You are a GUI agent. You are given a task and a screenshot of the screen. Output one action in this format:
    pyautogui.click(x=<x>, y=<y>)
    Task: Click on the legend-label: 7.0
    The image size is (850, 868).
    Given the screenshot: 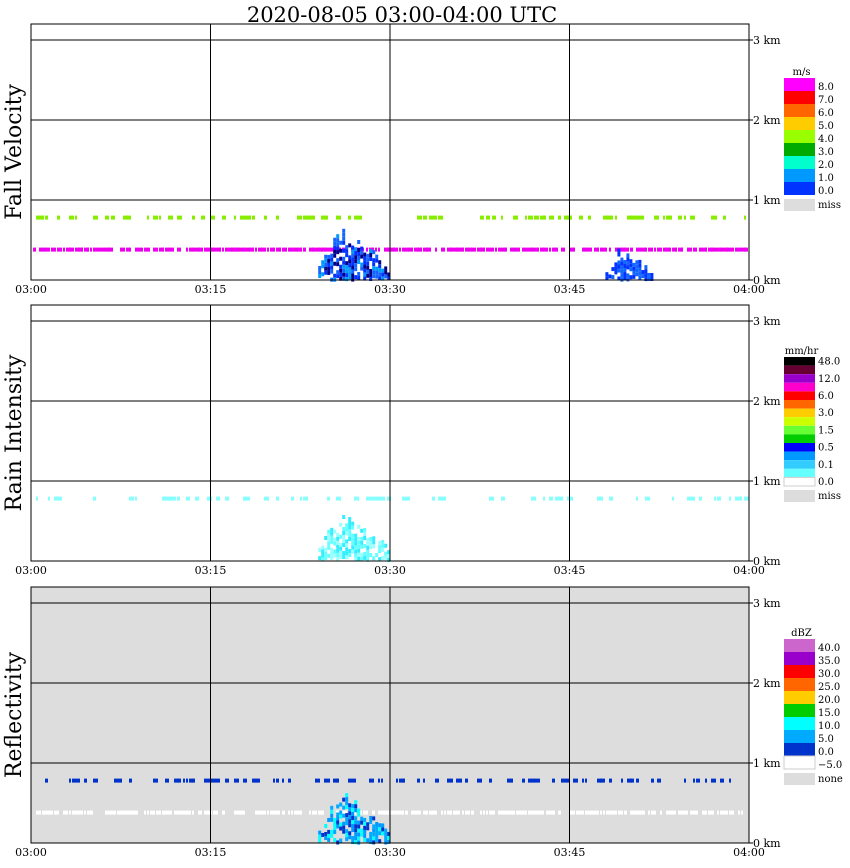 What is the action you would take?
    pyautogui.click(x=826, y=100)
    